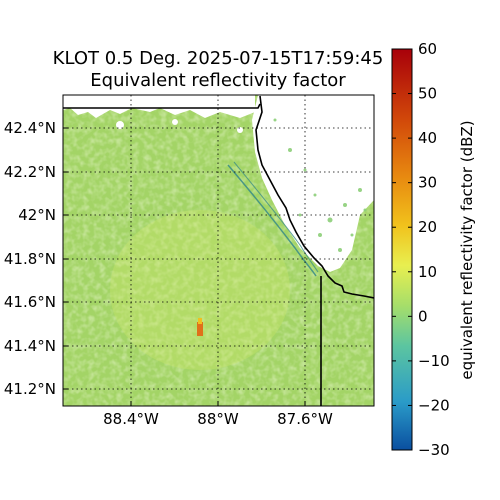 The height and width of the screenshot is (500, 500). What do you see at coordinates (421, 249) in the screenshot?
I see `colorbar-ticks: 60 50 40 30 20 10 0 −10 −20 −30` at bounding box center [421, 249].